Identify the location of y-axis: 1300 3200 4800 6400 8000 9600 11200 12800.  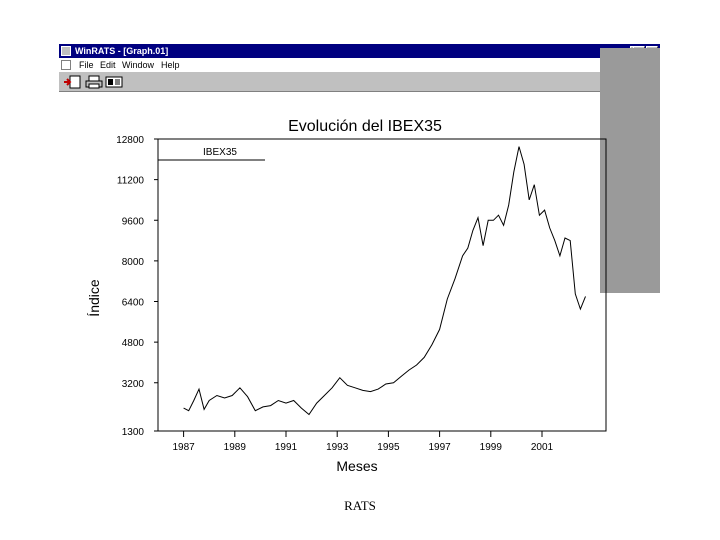
(137, 286).